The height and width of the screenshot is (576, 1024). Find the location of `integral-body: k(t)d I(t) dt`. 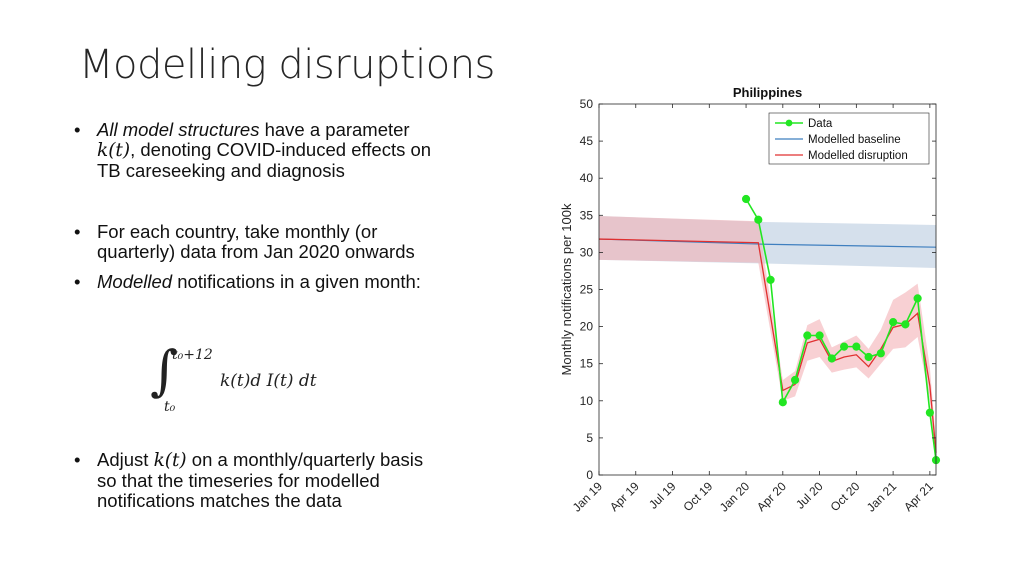

integral-body: k(t)d I(t) dt is located at coordinates (268, 381).